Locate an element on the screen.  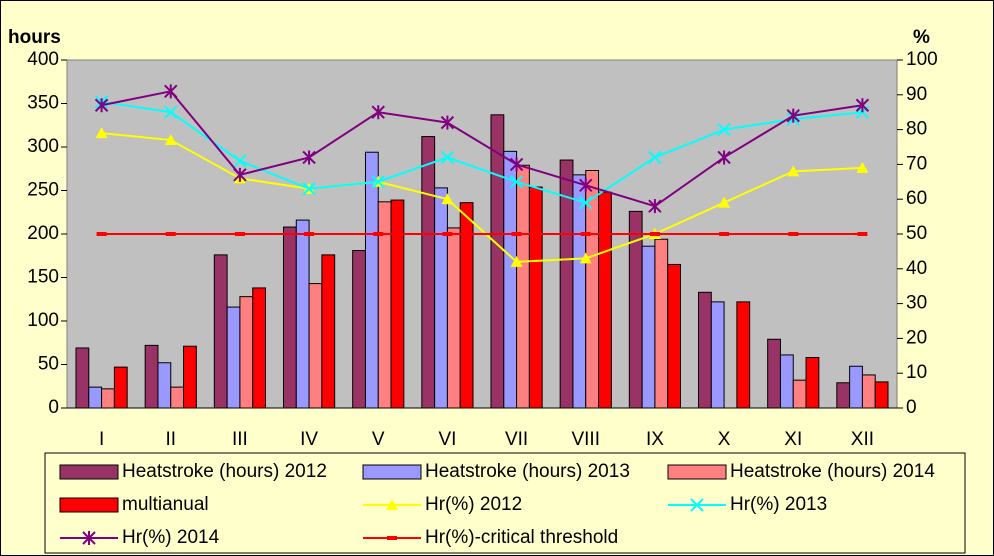
x-tick-label: I is located at coordinates (101, 439).